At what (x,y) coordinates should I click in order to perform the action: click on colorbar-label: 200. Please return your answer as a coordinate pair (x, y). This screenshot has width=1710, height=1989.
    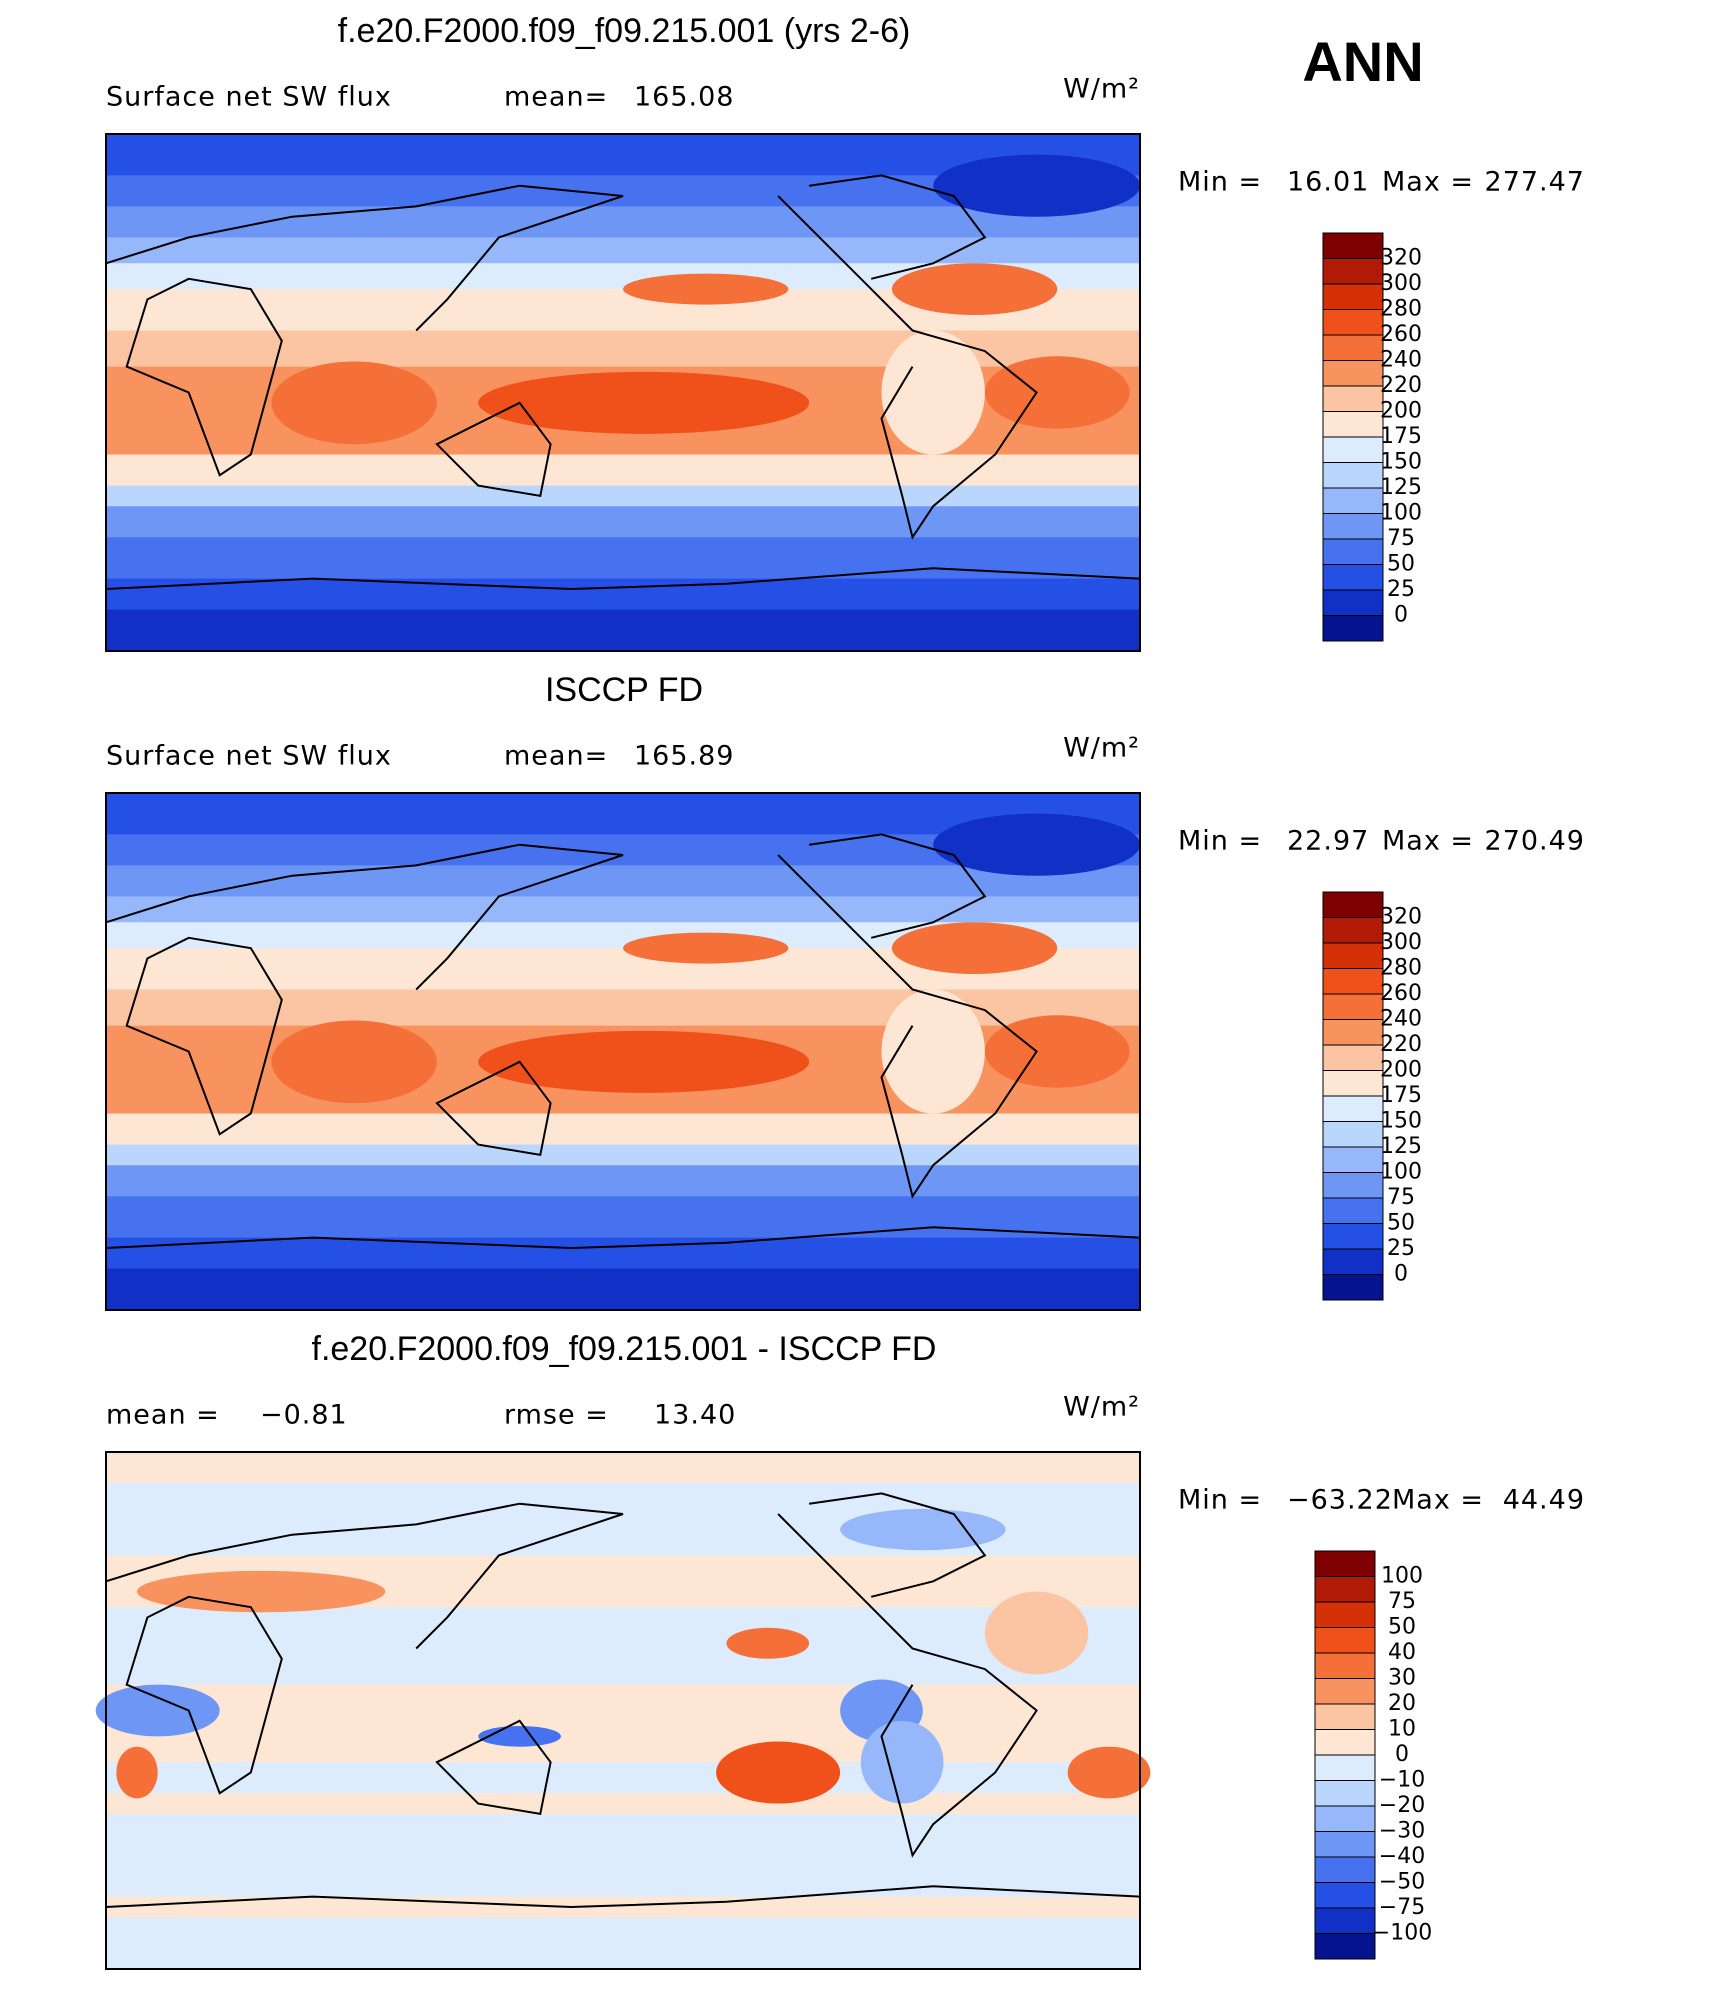
    Looking at the image, I should click on (1401, 1070).